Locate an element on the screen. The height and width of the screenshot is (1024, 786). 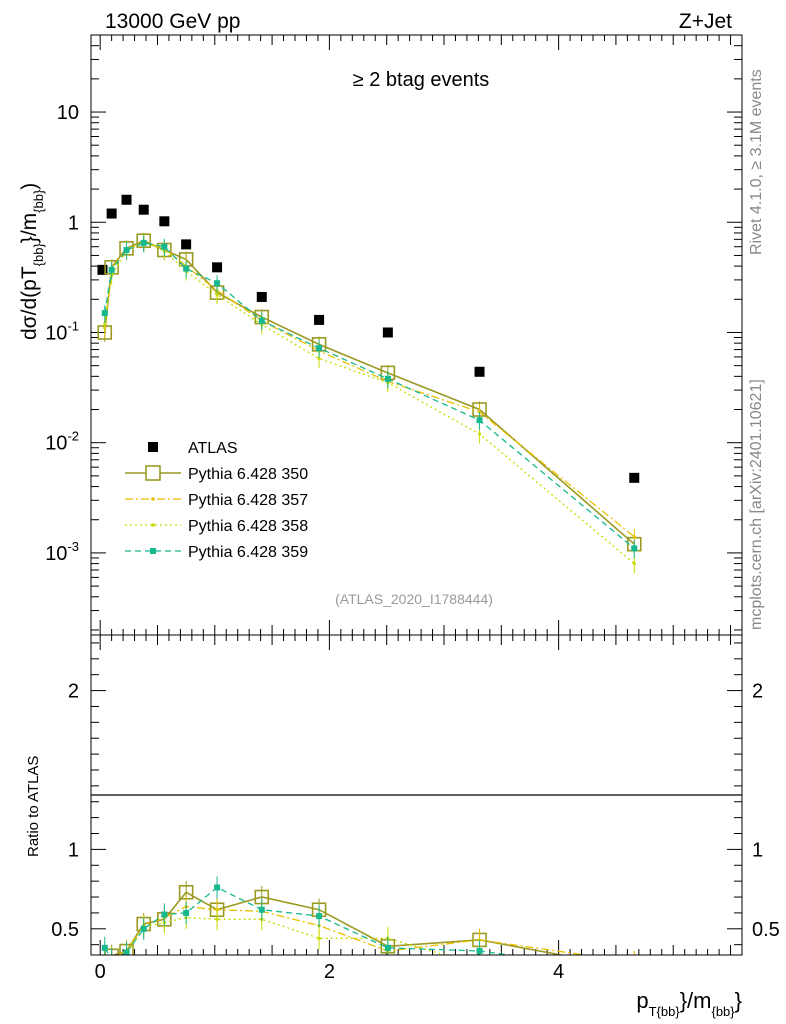
legend-entry: Pythia 6.428 358 is located at coordinates (216, 526).